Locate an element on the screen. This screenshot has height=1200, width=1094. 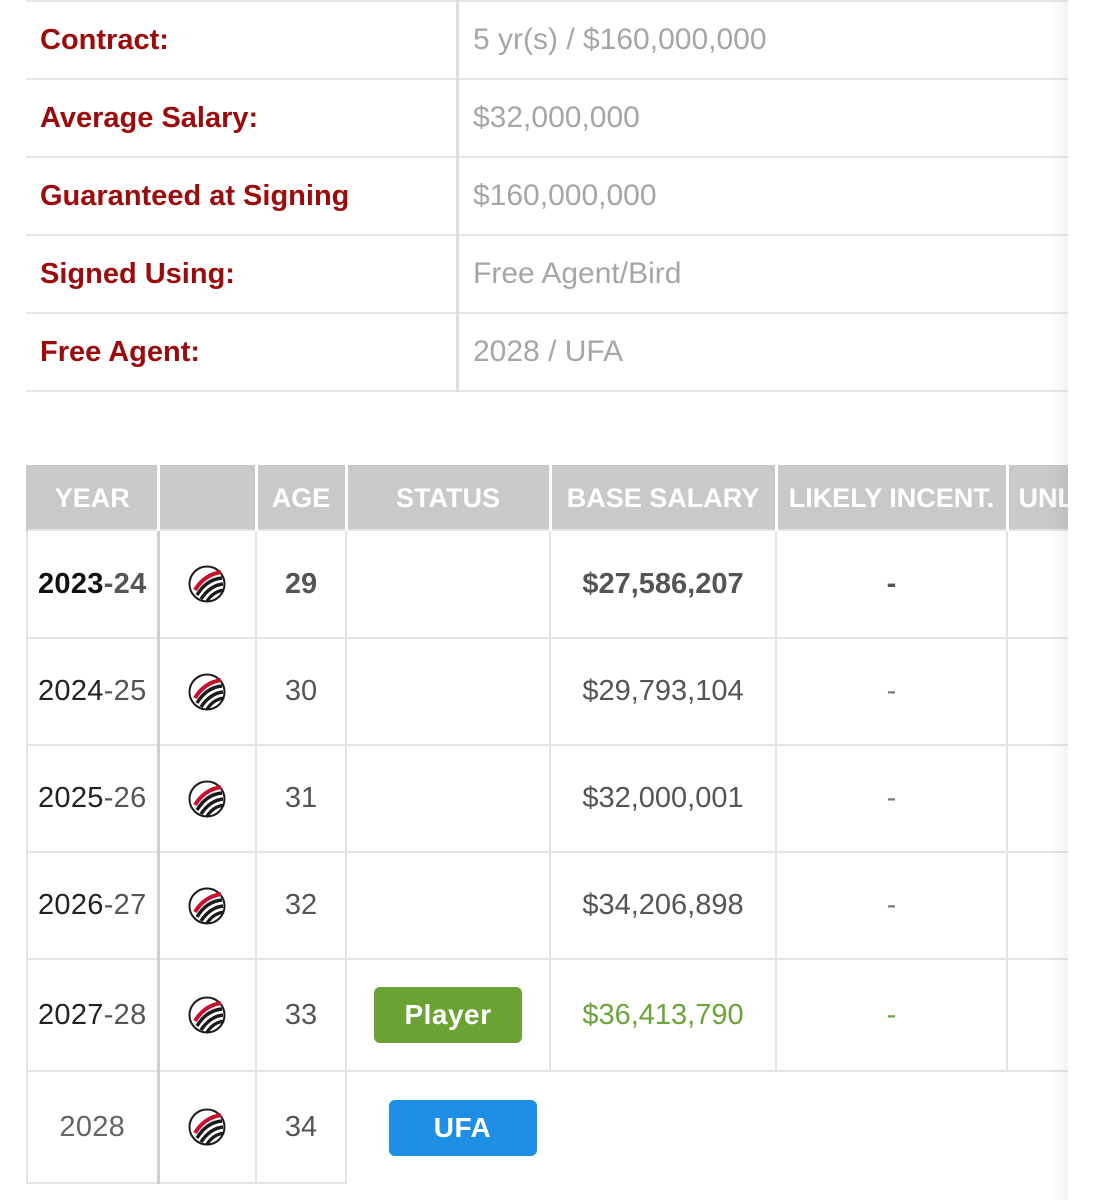
table-row: 2024-25 30 $29,793,104 - is located at coordinates (560, 691).